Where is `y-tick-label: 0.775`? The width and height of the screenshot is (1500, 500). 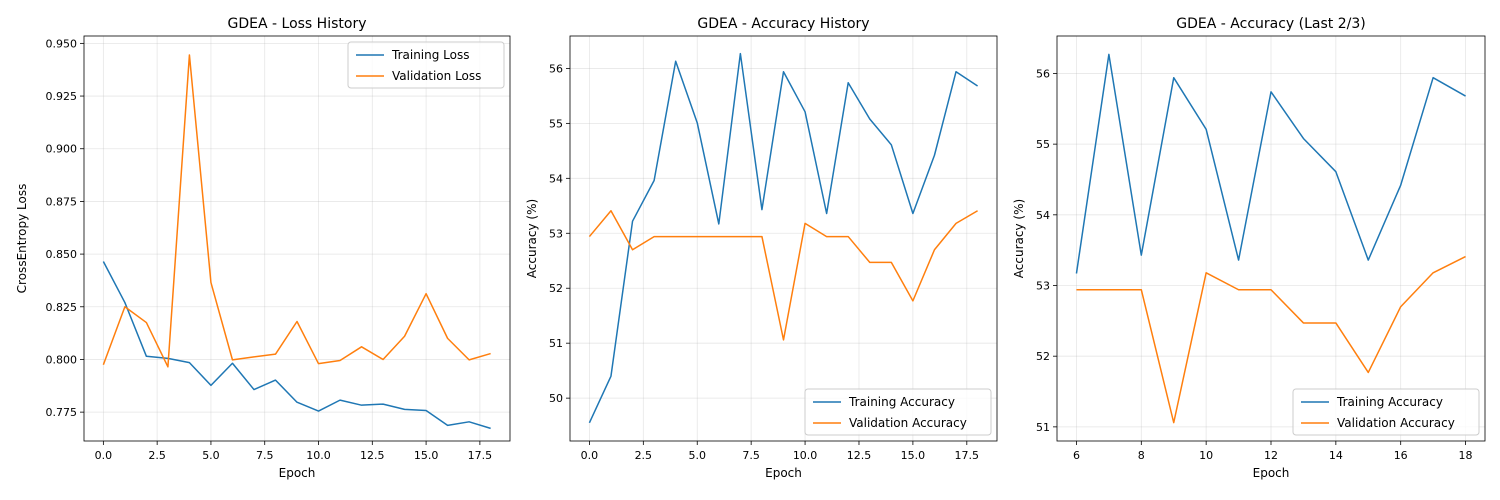
y-tick-label: 0.775 is located at coordinates (62, 412).